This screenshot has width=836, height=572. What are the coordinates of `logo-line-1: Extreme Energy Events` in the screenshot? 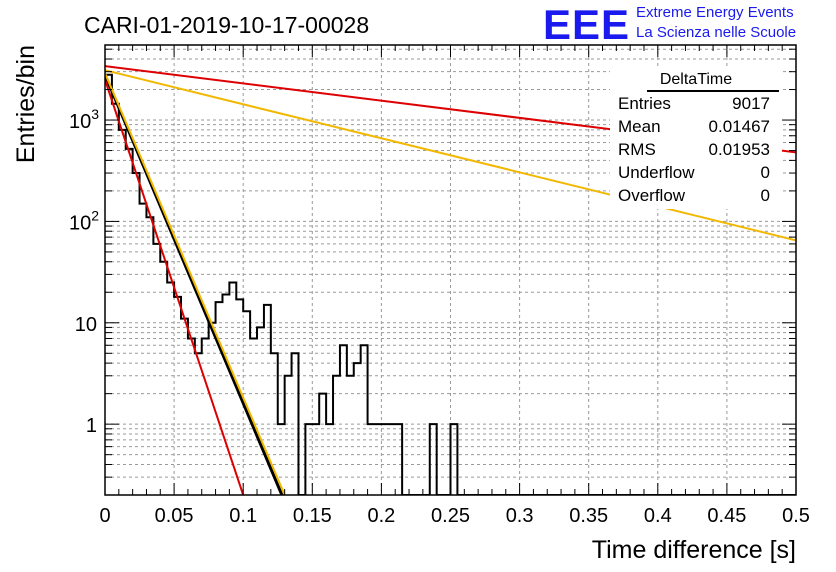 It's located at (715, 12).